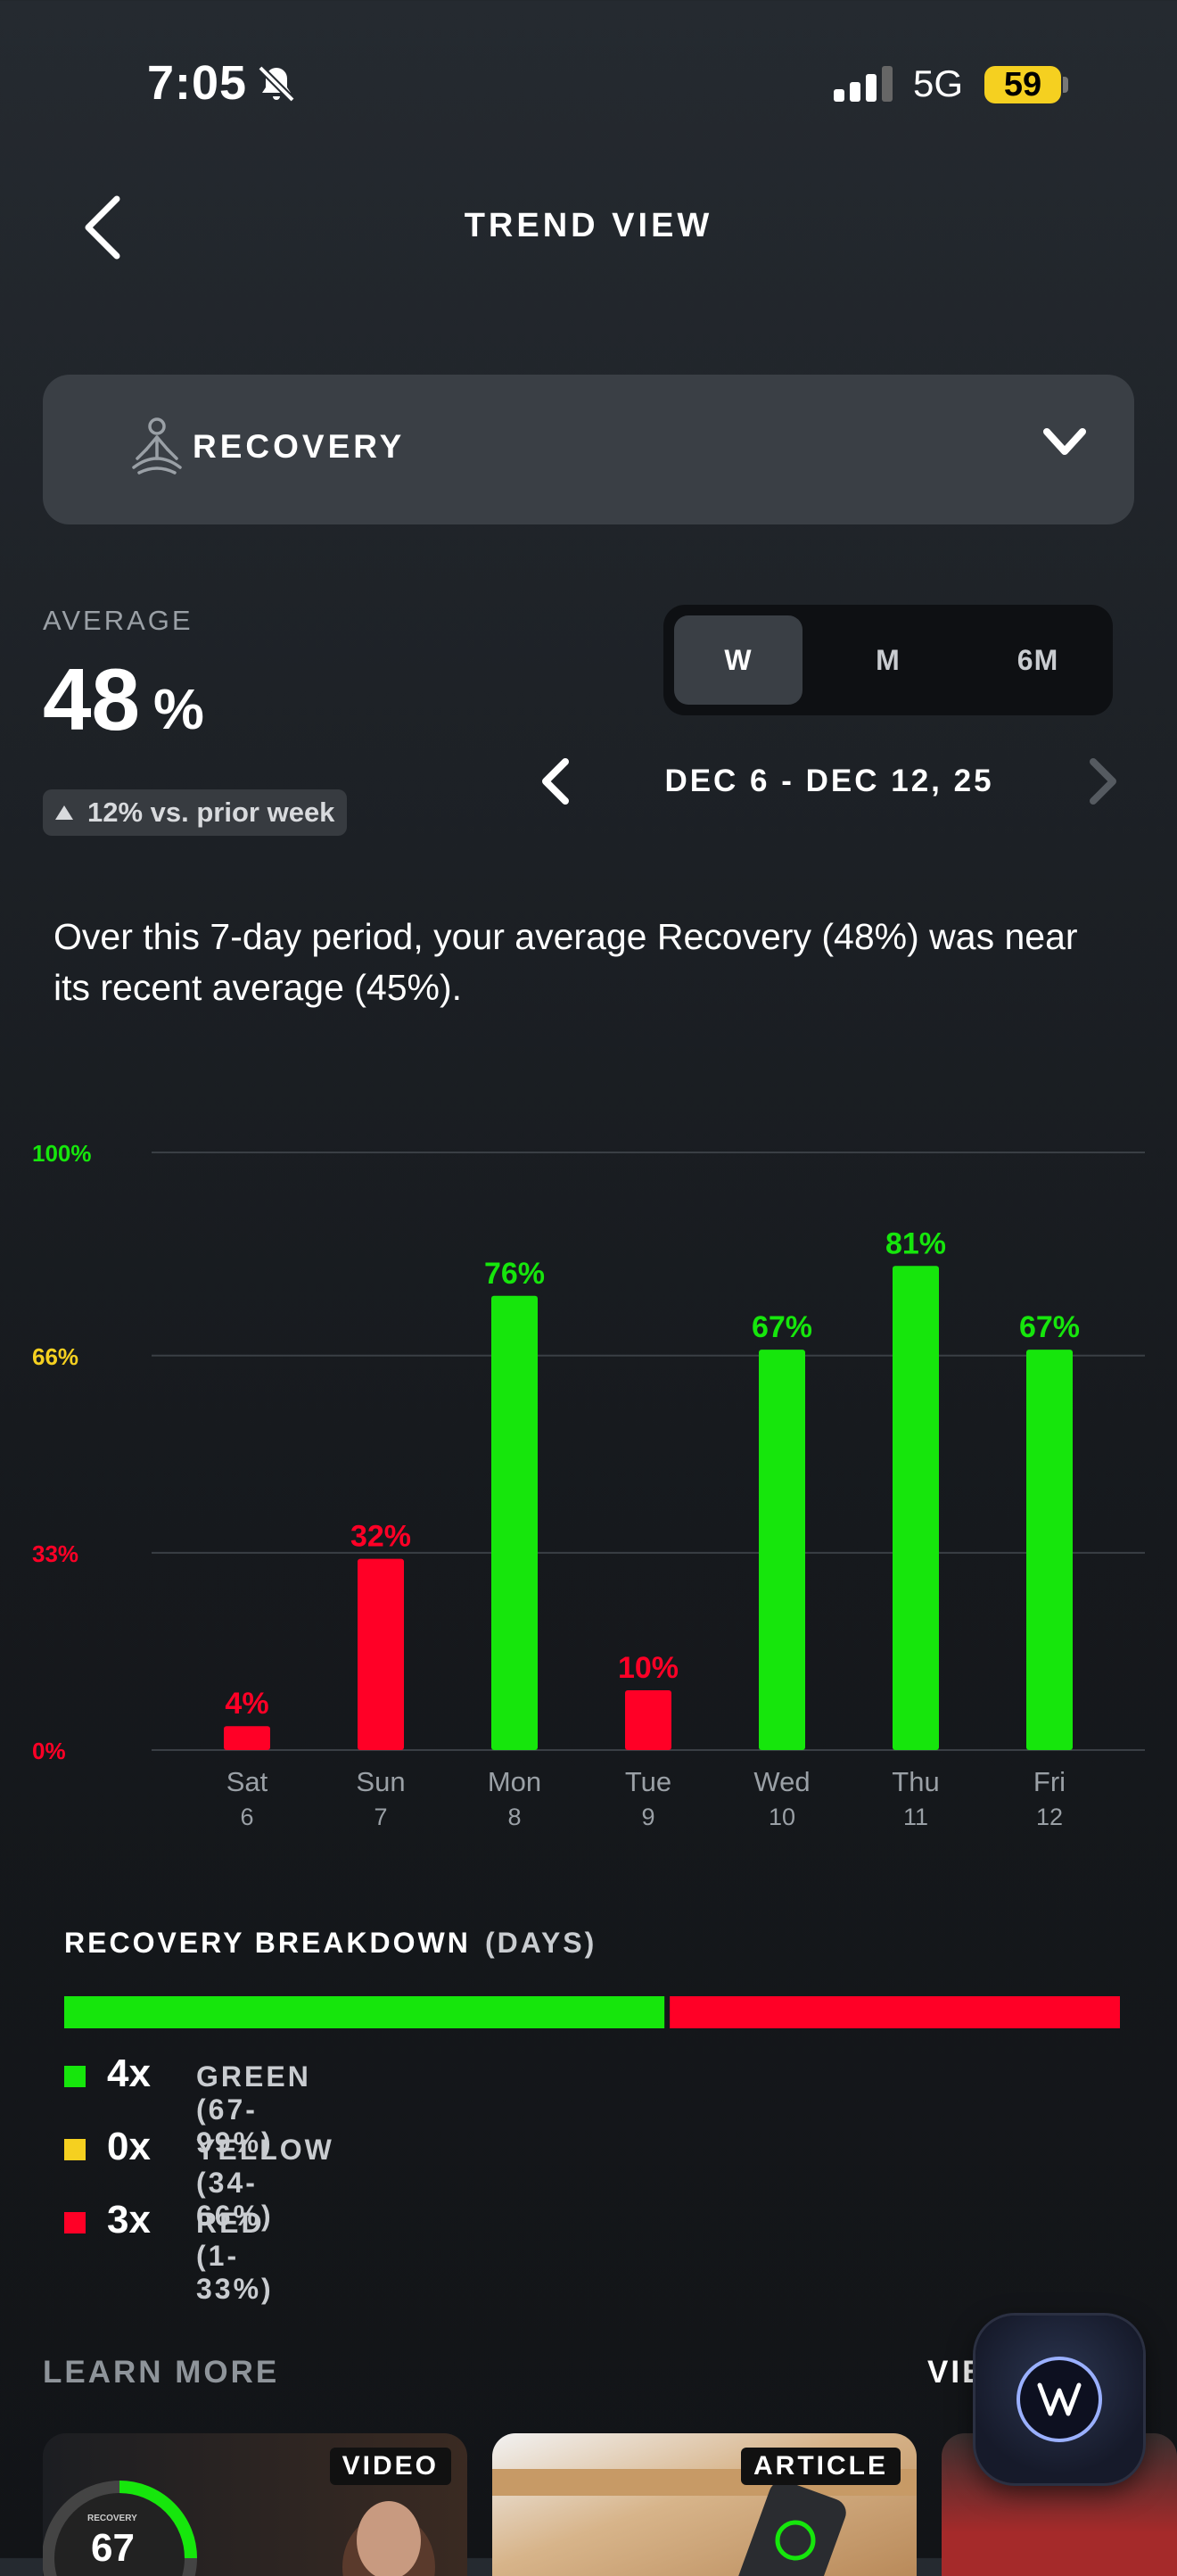 Image resolution: width=1177 pixels, height=2576 pixels. Describe the element at coordinates (1065, 85) in the screenshot. I see `battery-tip` at that location.